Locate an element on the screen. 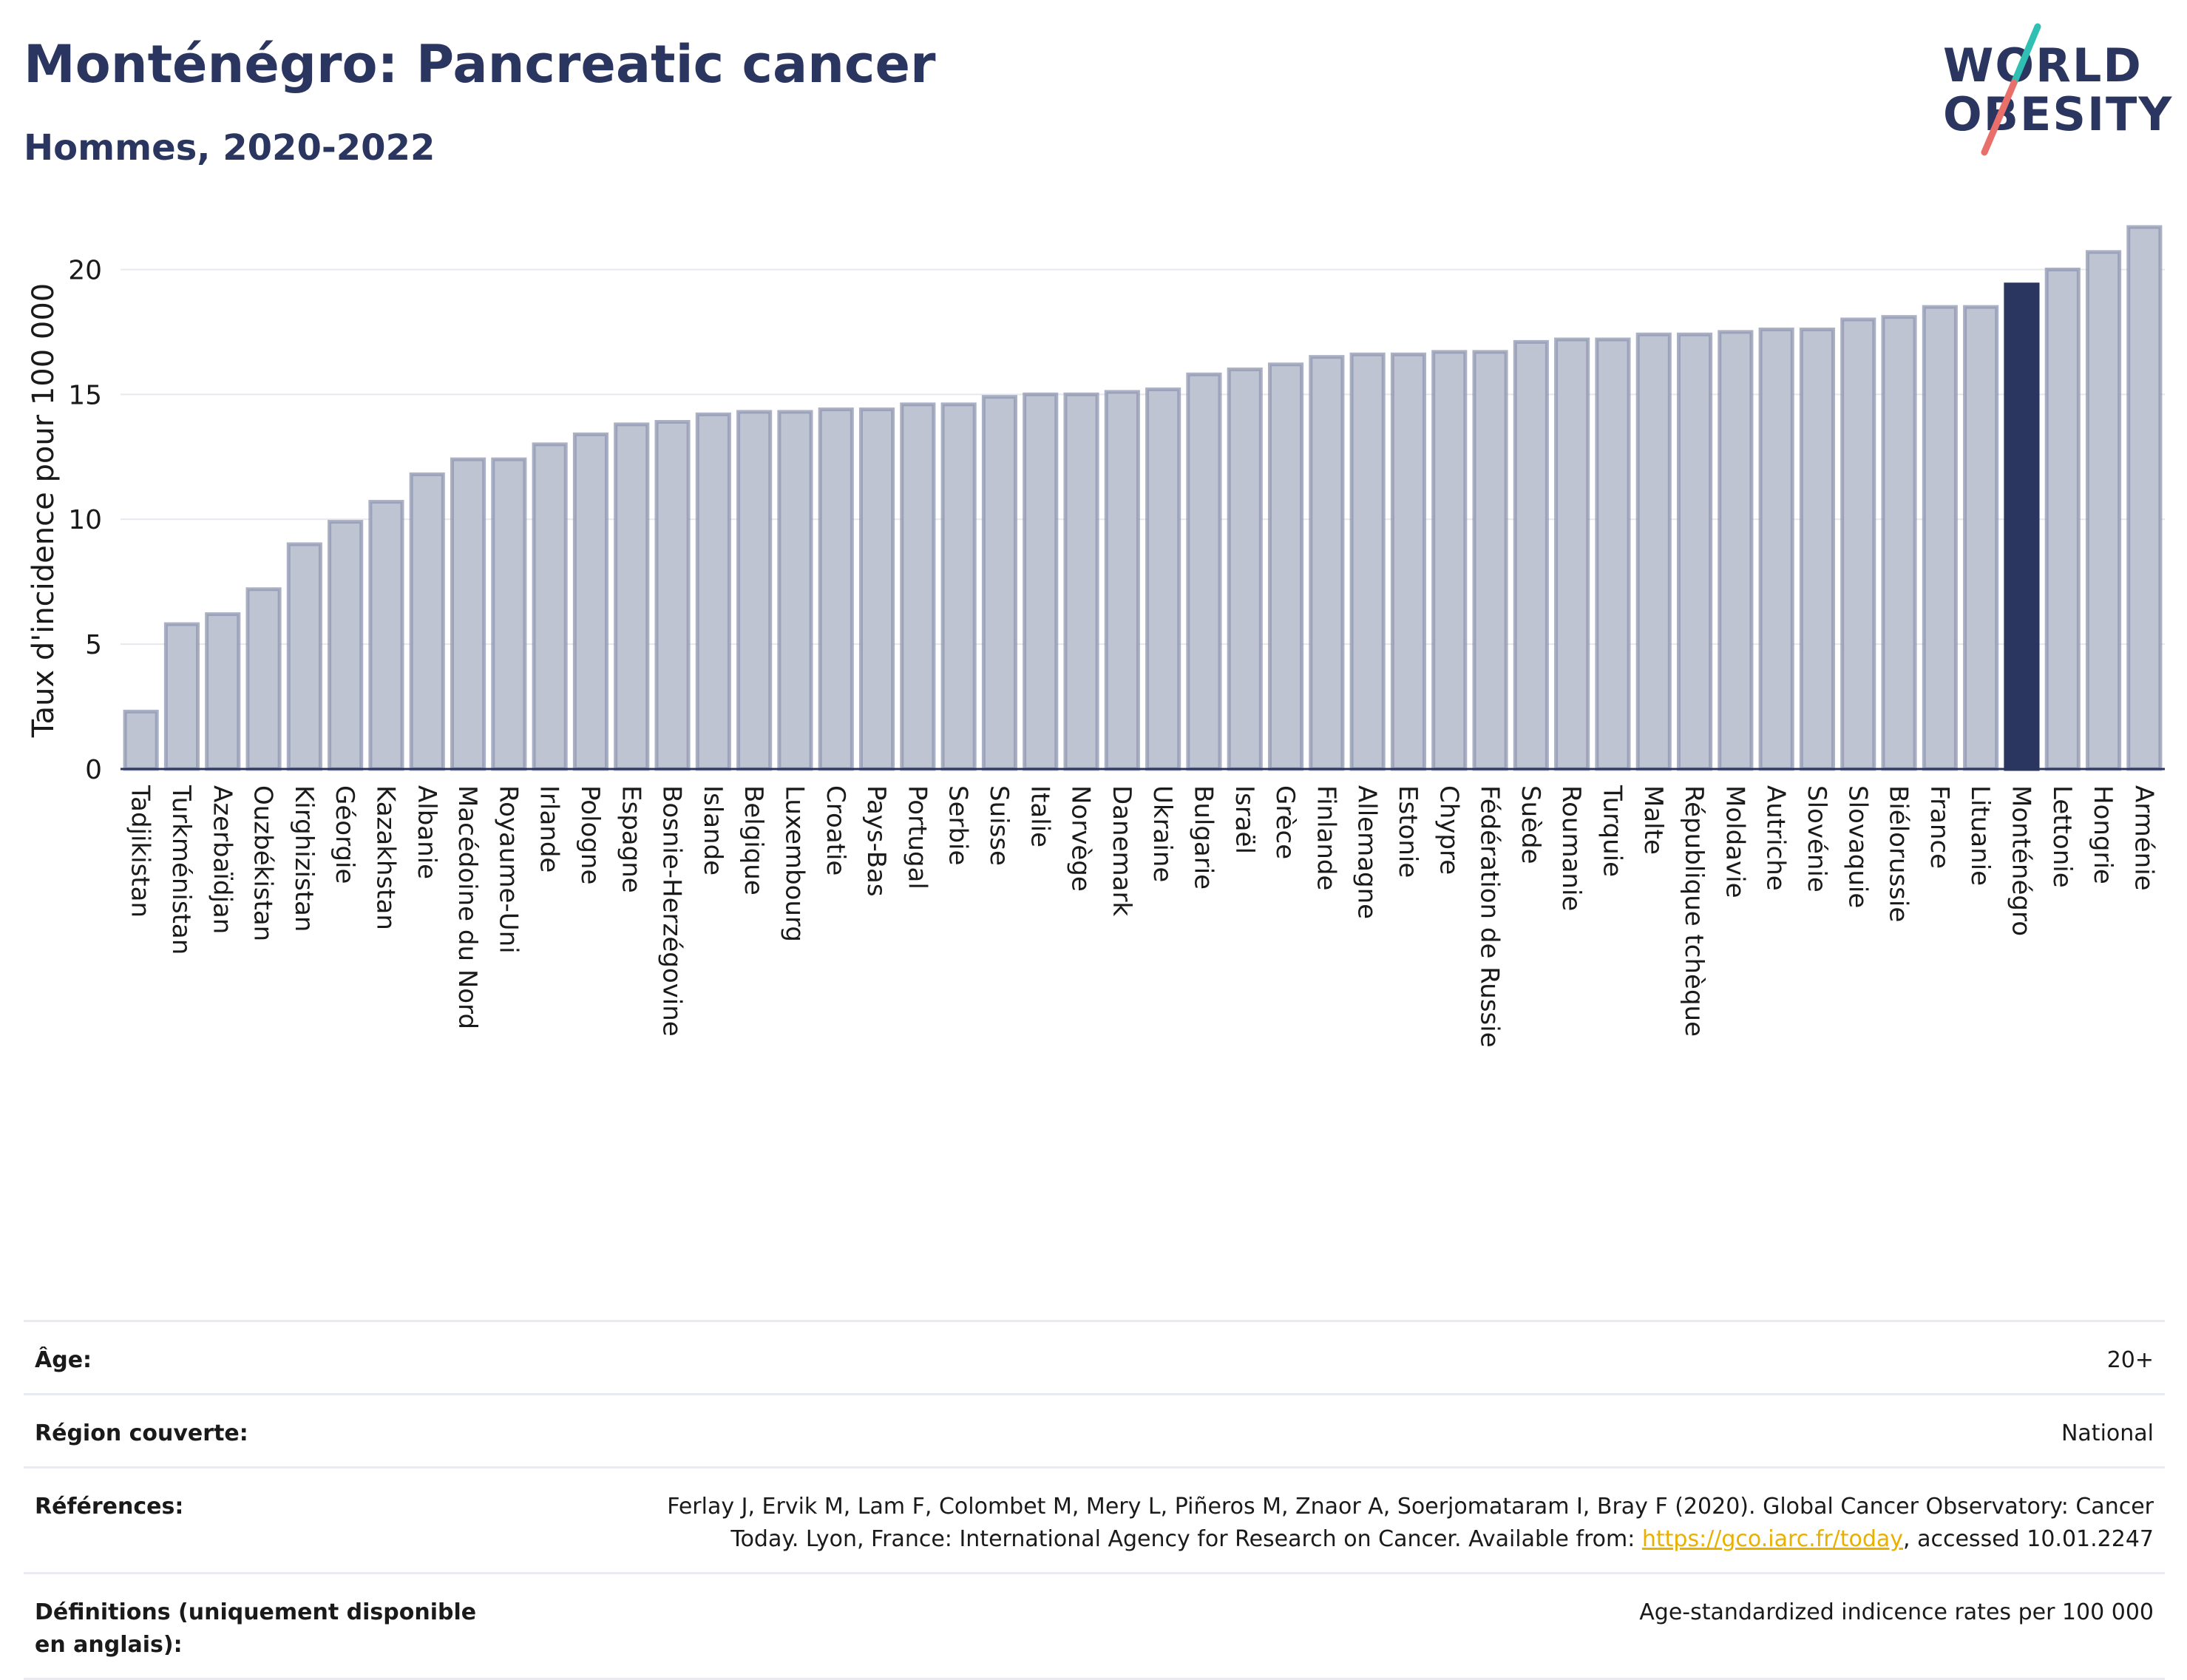 The height and width of the screenshot is (1680, 2187). y-tick-label: 0 is located at coordinates (93, 770).